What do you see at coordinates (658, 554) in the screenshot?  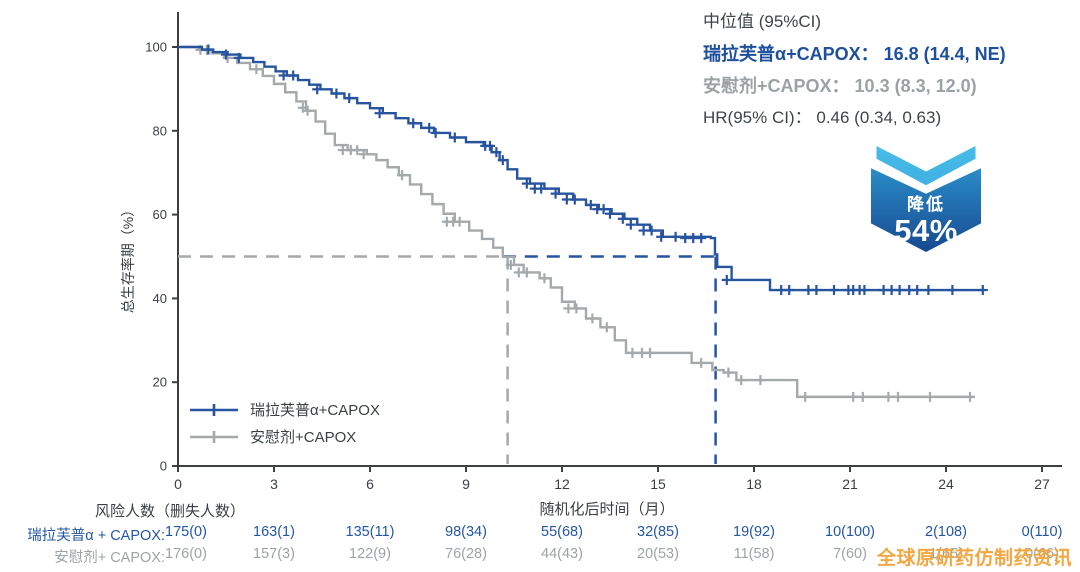 I see `risk-count: 20(53)` at bounding box center [658, 554].